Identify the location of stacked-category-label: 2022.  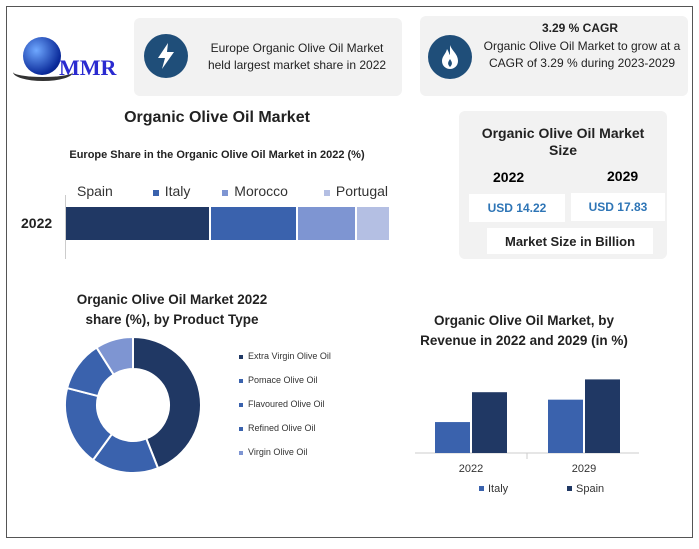
(37, 223).